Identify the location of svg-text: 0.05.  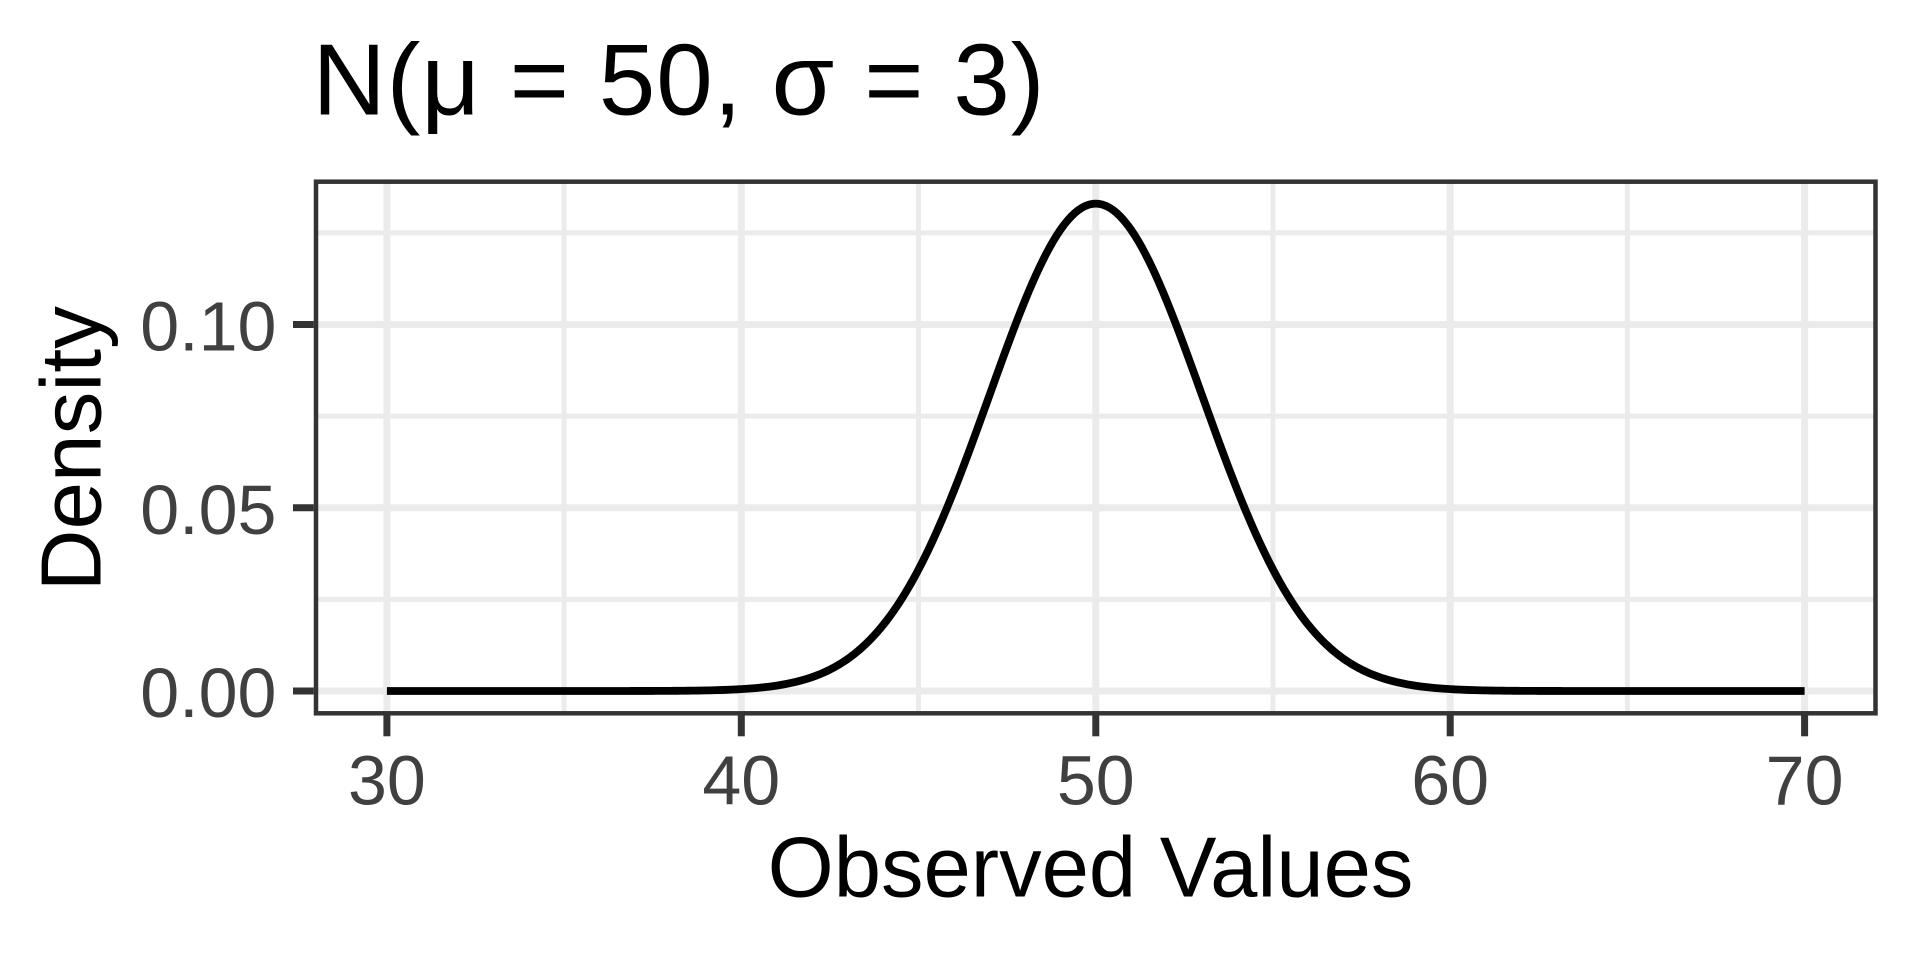
(208, 510).